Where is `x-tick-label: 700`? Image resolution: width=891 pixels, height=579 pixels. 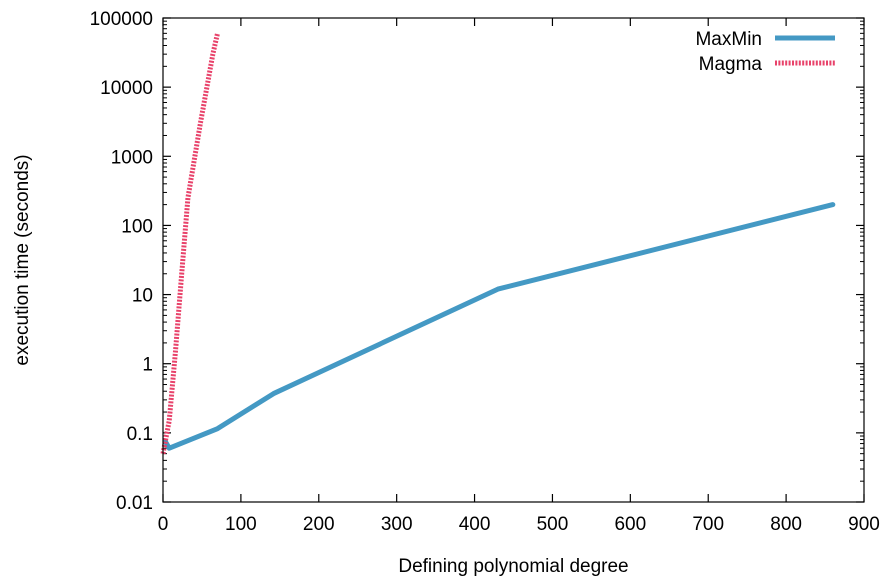
x-tick-label: 700 is located at coordinates (708, 524).